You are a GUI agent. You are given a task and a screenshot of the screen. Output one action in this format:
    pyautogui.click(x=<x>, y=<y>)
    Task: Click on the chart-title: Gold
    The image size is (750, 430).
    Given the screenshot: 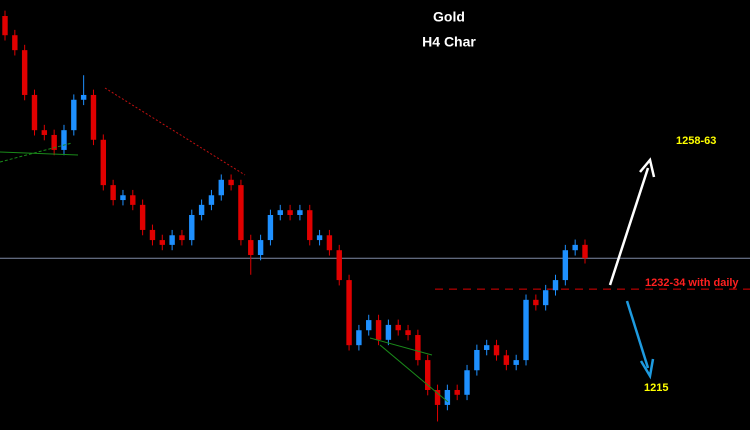 What is the action you would take?
    pyautogui.click(x=449, y=17)
    